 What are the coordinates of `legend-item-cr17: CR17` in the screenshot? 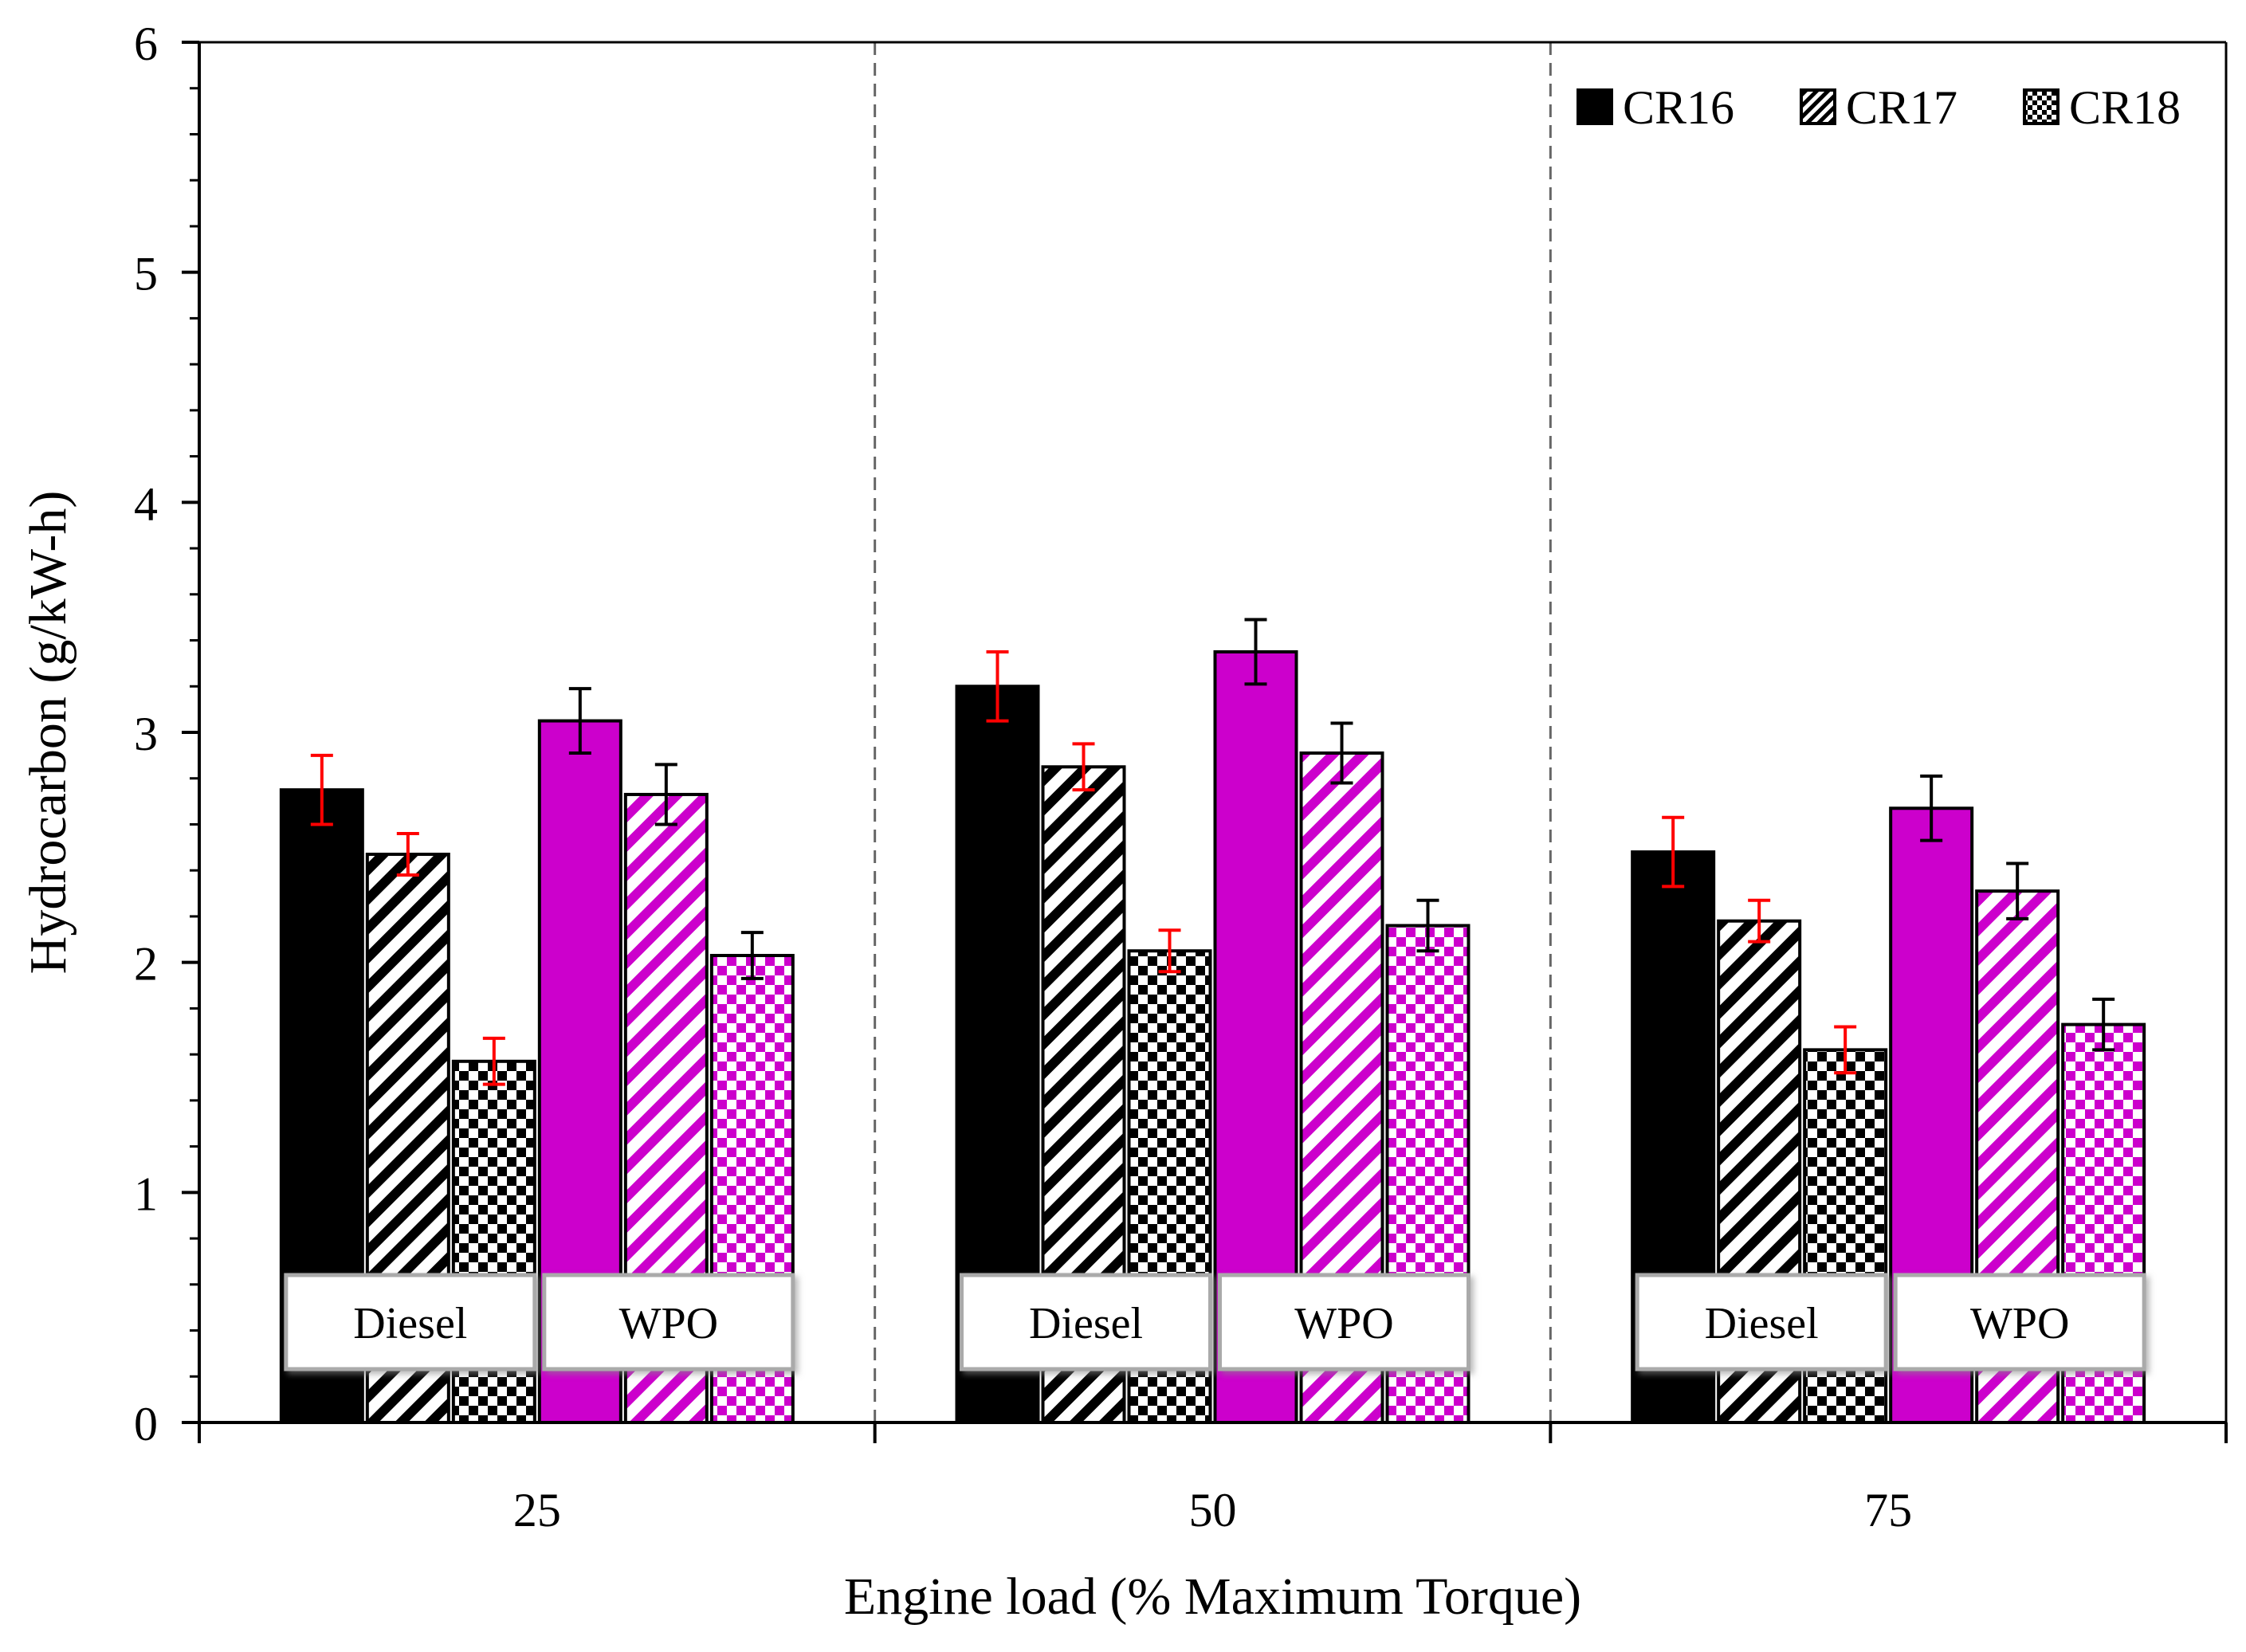 It's located at (1878, 107).